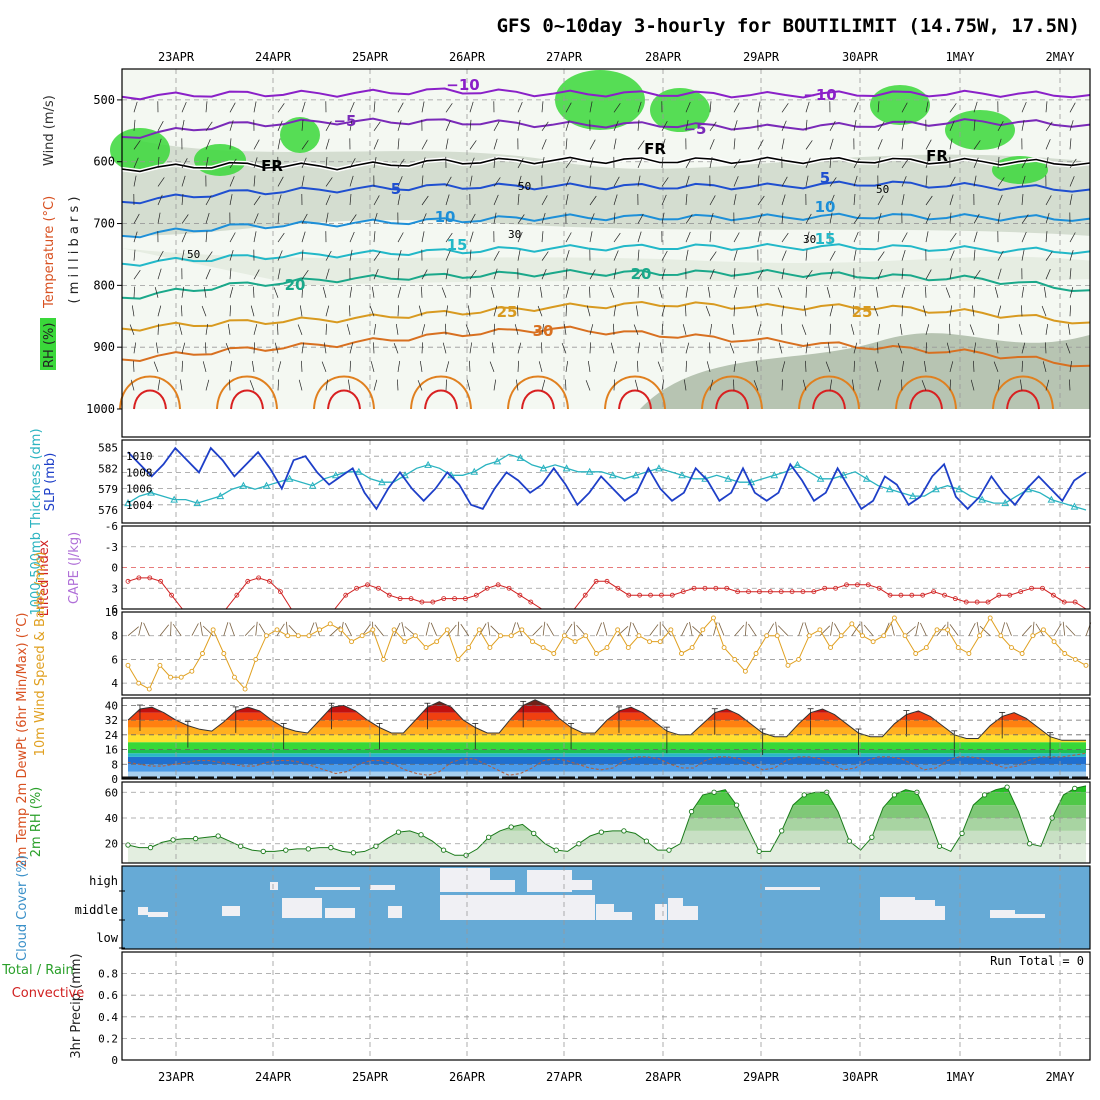  What do you see at coordinates (104, 100) in the screenshot?
I see `pressure-tick-label: 500` at bounding box center [104, 100].